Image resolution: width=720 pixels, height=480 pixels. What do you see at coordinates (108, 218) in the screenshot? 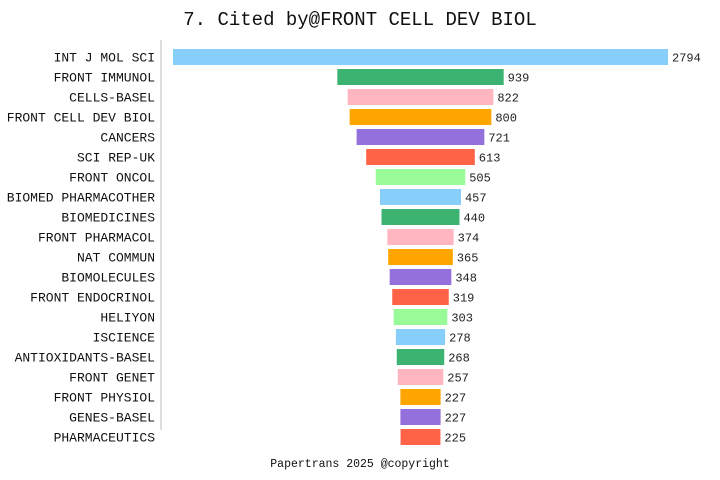
I see `category-label: BIOMEDICINES` at bounding box center [108, 218].